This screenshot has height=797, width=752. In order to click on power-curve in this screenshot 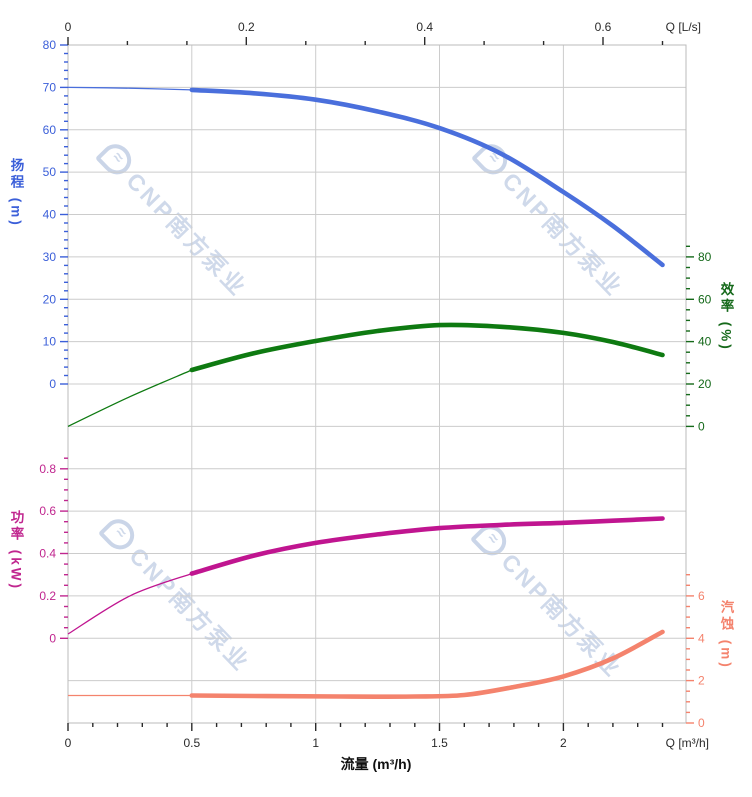, I will do `click(366, 575)`.